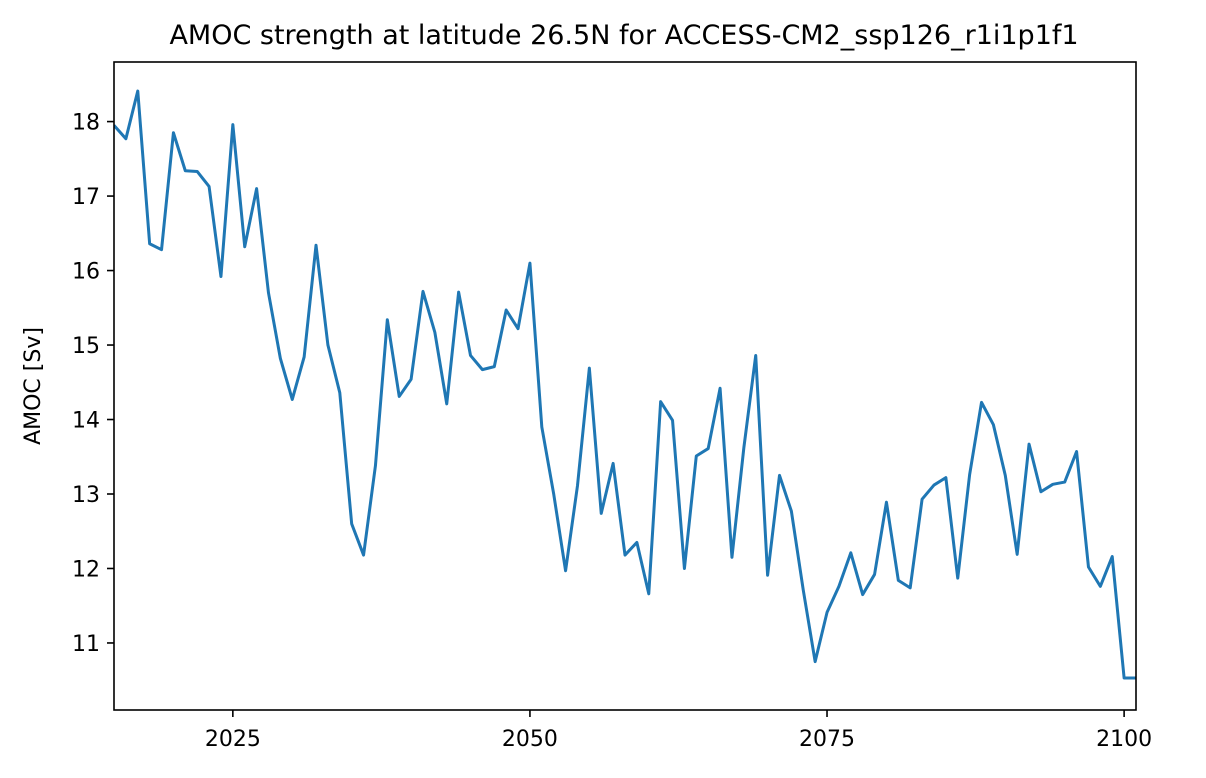 The height and width of the screenshot is (778, 1206). Describe the element at coordinates (233, 739) in the screenshot. I see `x-tick-label: 2025` at that location.